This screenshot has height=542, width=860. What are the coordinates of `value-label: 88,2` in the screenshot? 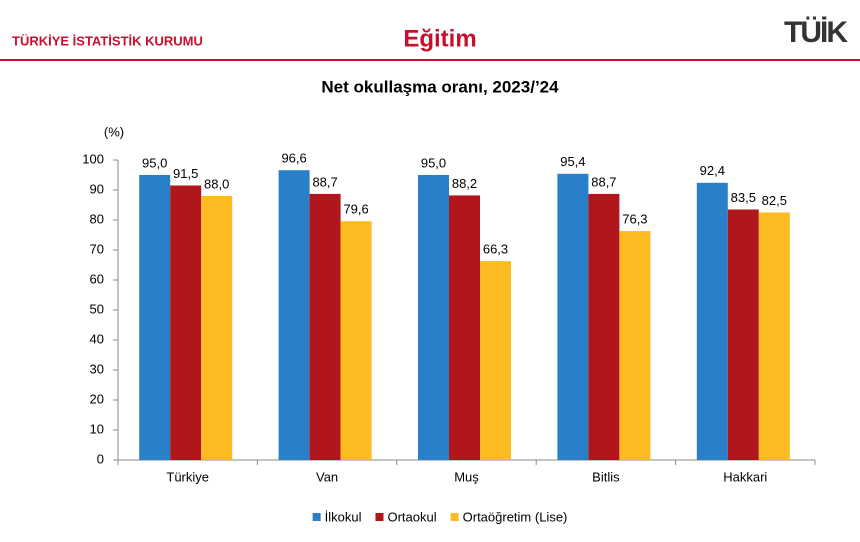 It's located at (464, 183).